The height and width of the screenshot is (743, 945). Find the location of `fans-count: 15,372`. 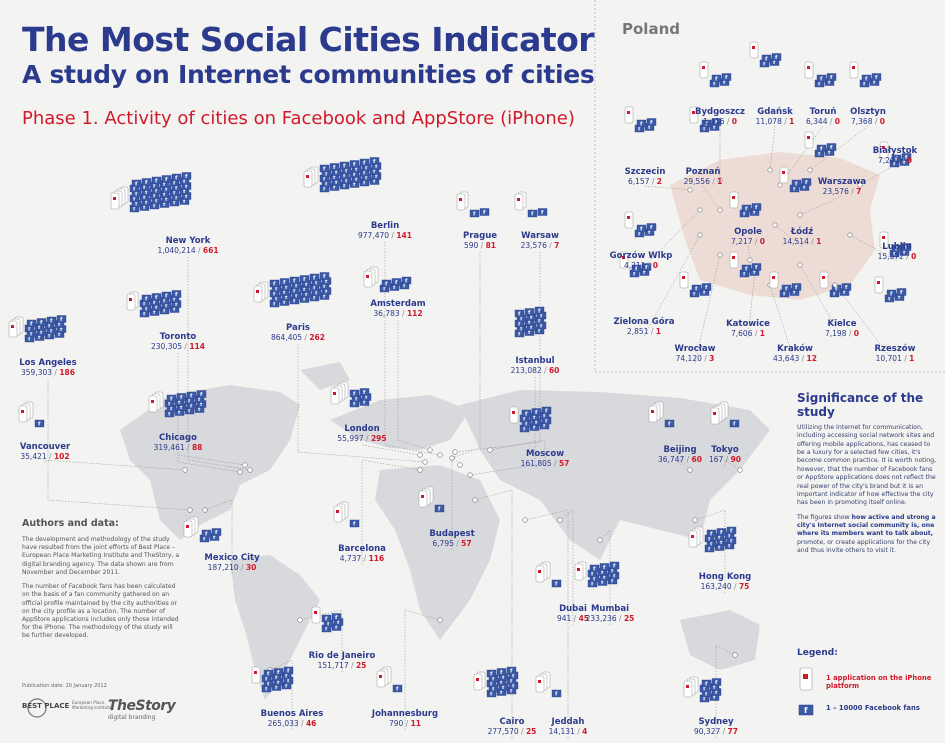

fans-count: 15,372 is located at coordinates (890, 256).